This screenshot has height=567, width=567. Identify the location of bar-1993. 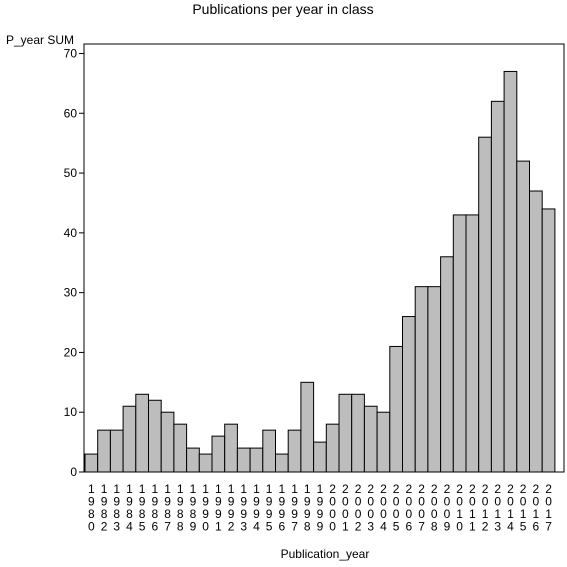
(243, 460).